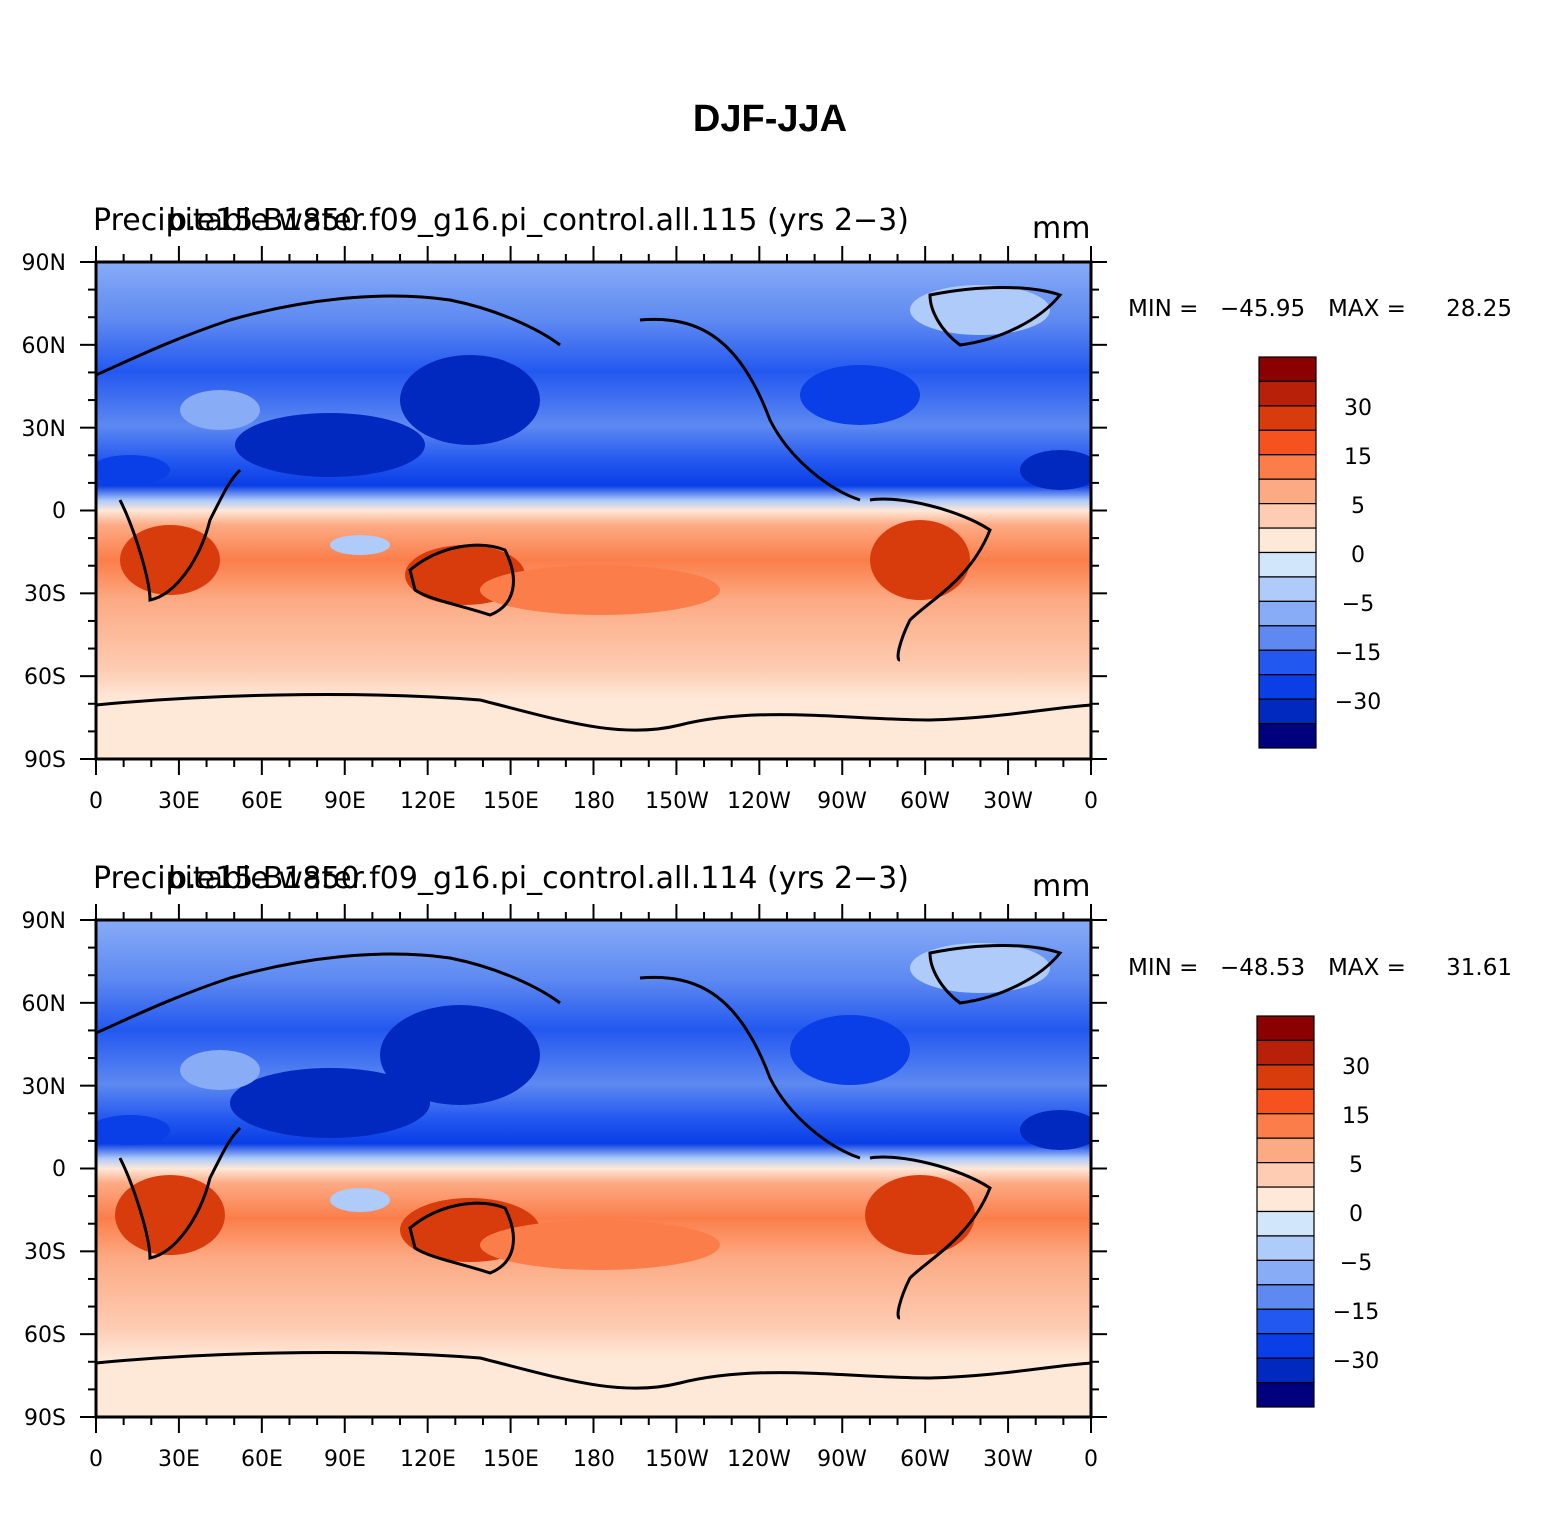  What do you see at coordinates (44, 429) in the screenshot?
I see `lat-label: 30N` at bounding box center [44, 429].